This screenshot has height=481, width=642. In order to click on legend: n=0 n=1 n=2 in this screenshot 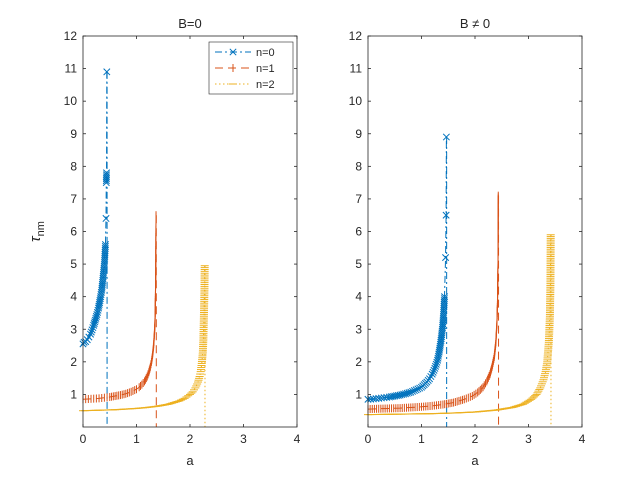, I will do `click(251, 68)`.